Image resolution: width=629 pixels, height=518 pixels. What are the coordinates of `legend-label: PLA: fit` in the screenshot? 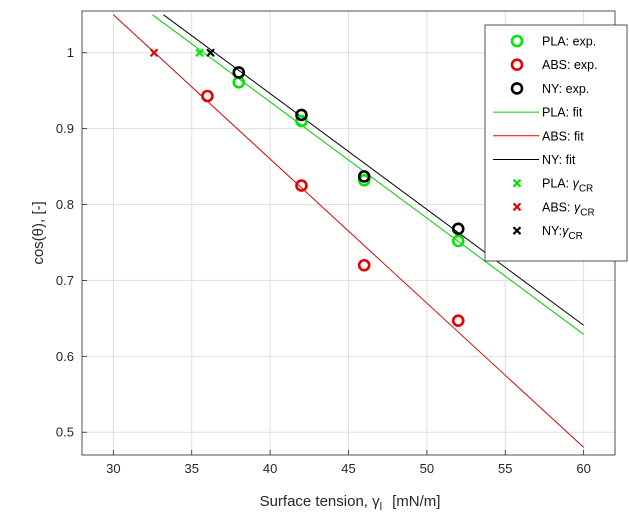 It's located at (562, 113).